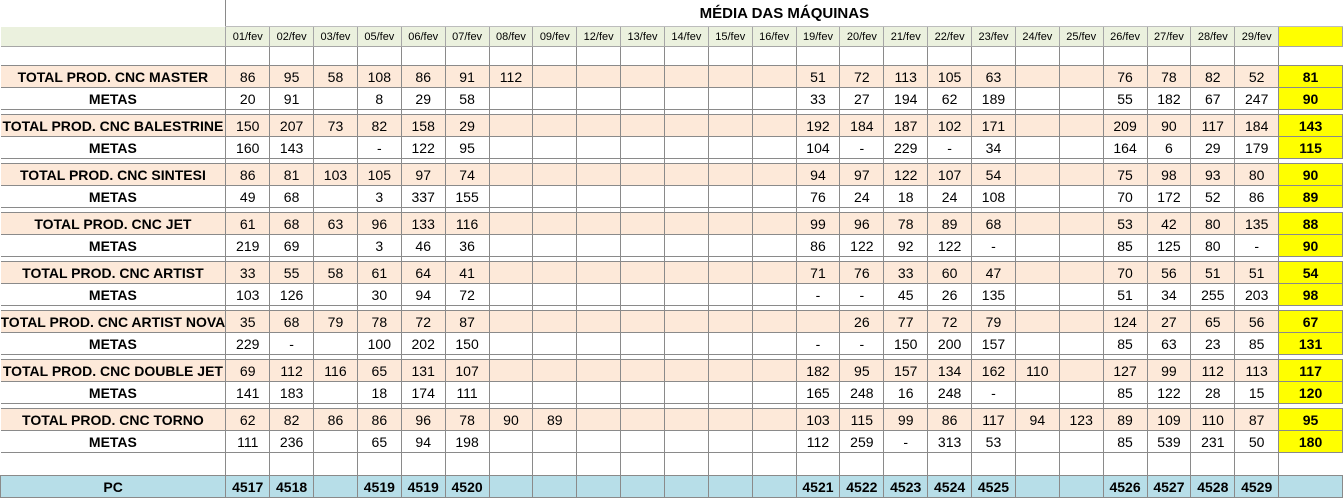 The image size is (1343, 498). Describe the element at coordinates (1213, 392) in the screenshot. I see `value-cell: 28` at that location.